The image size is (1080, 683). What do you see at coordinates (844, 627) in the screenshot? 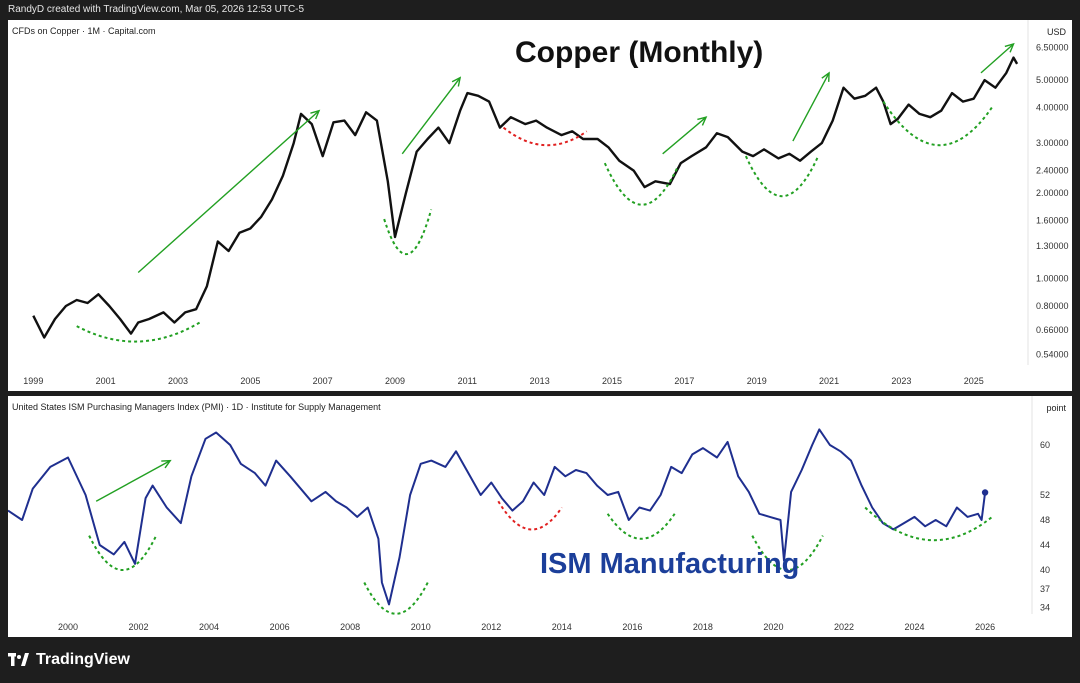
I see `ism-x-tick-label: 2022` at bounding box center [844, 627].